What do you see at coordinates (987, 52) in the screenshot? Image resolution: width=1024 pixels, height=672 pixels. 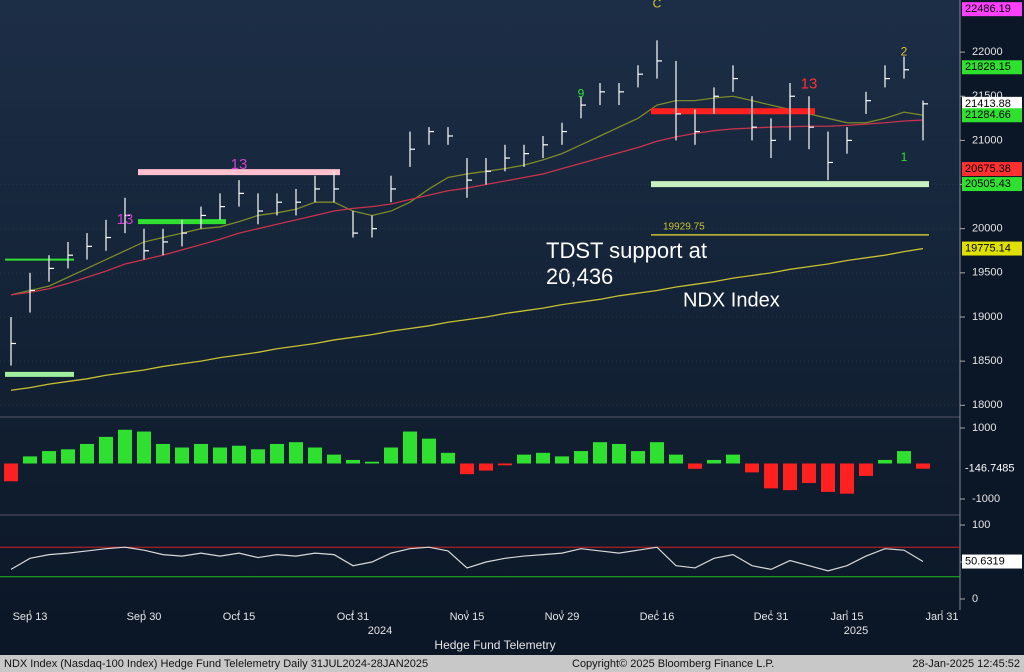 I see `y-tick-label: 22000` at bounding box center [987, 52].